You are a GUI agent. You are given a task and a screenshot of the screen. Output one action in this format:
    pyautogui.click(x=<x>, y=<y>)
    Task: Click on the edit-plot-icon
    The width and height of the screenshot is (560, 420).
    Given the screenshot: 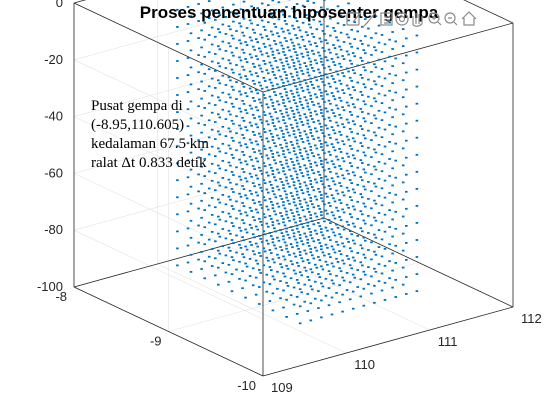 What is the action you would take?
    pyautogui.click(x=354, y=18)
    